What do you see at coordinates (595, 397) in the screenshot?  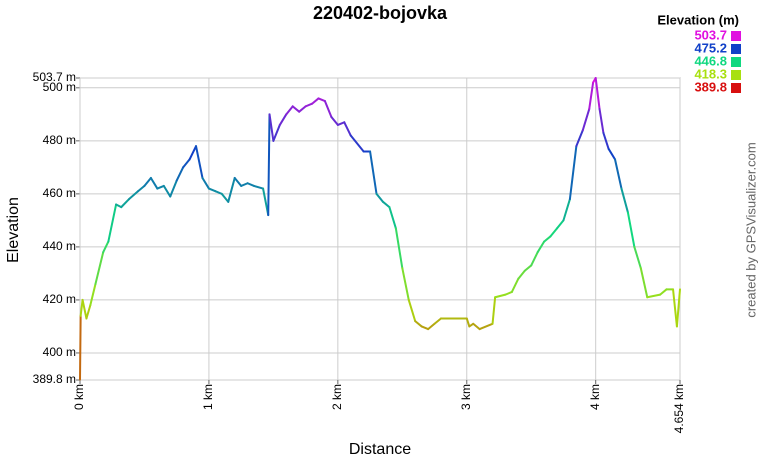 I see `x-tick-label: 4 km` at bounding box center [595, 397].